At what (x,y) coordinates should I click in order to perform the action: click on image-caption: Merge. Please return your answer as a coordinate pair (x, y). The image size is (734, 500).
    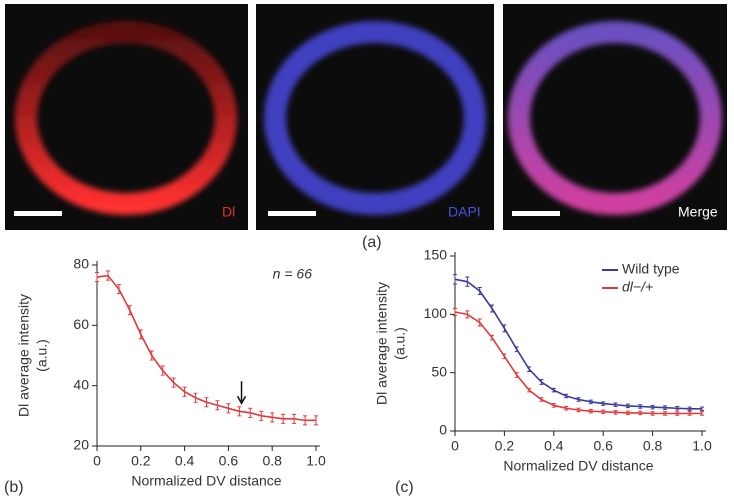
    Looking at the image, I should click on (698, 212).